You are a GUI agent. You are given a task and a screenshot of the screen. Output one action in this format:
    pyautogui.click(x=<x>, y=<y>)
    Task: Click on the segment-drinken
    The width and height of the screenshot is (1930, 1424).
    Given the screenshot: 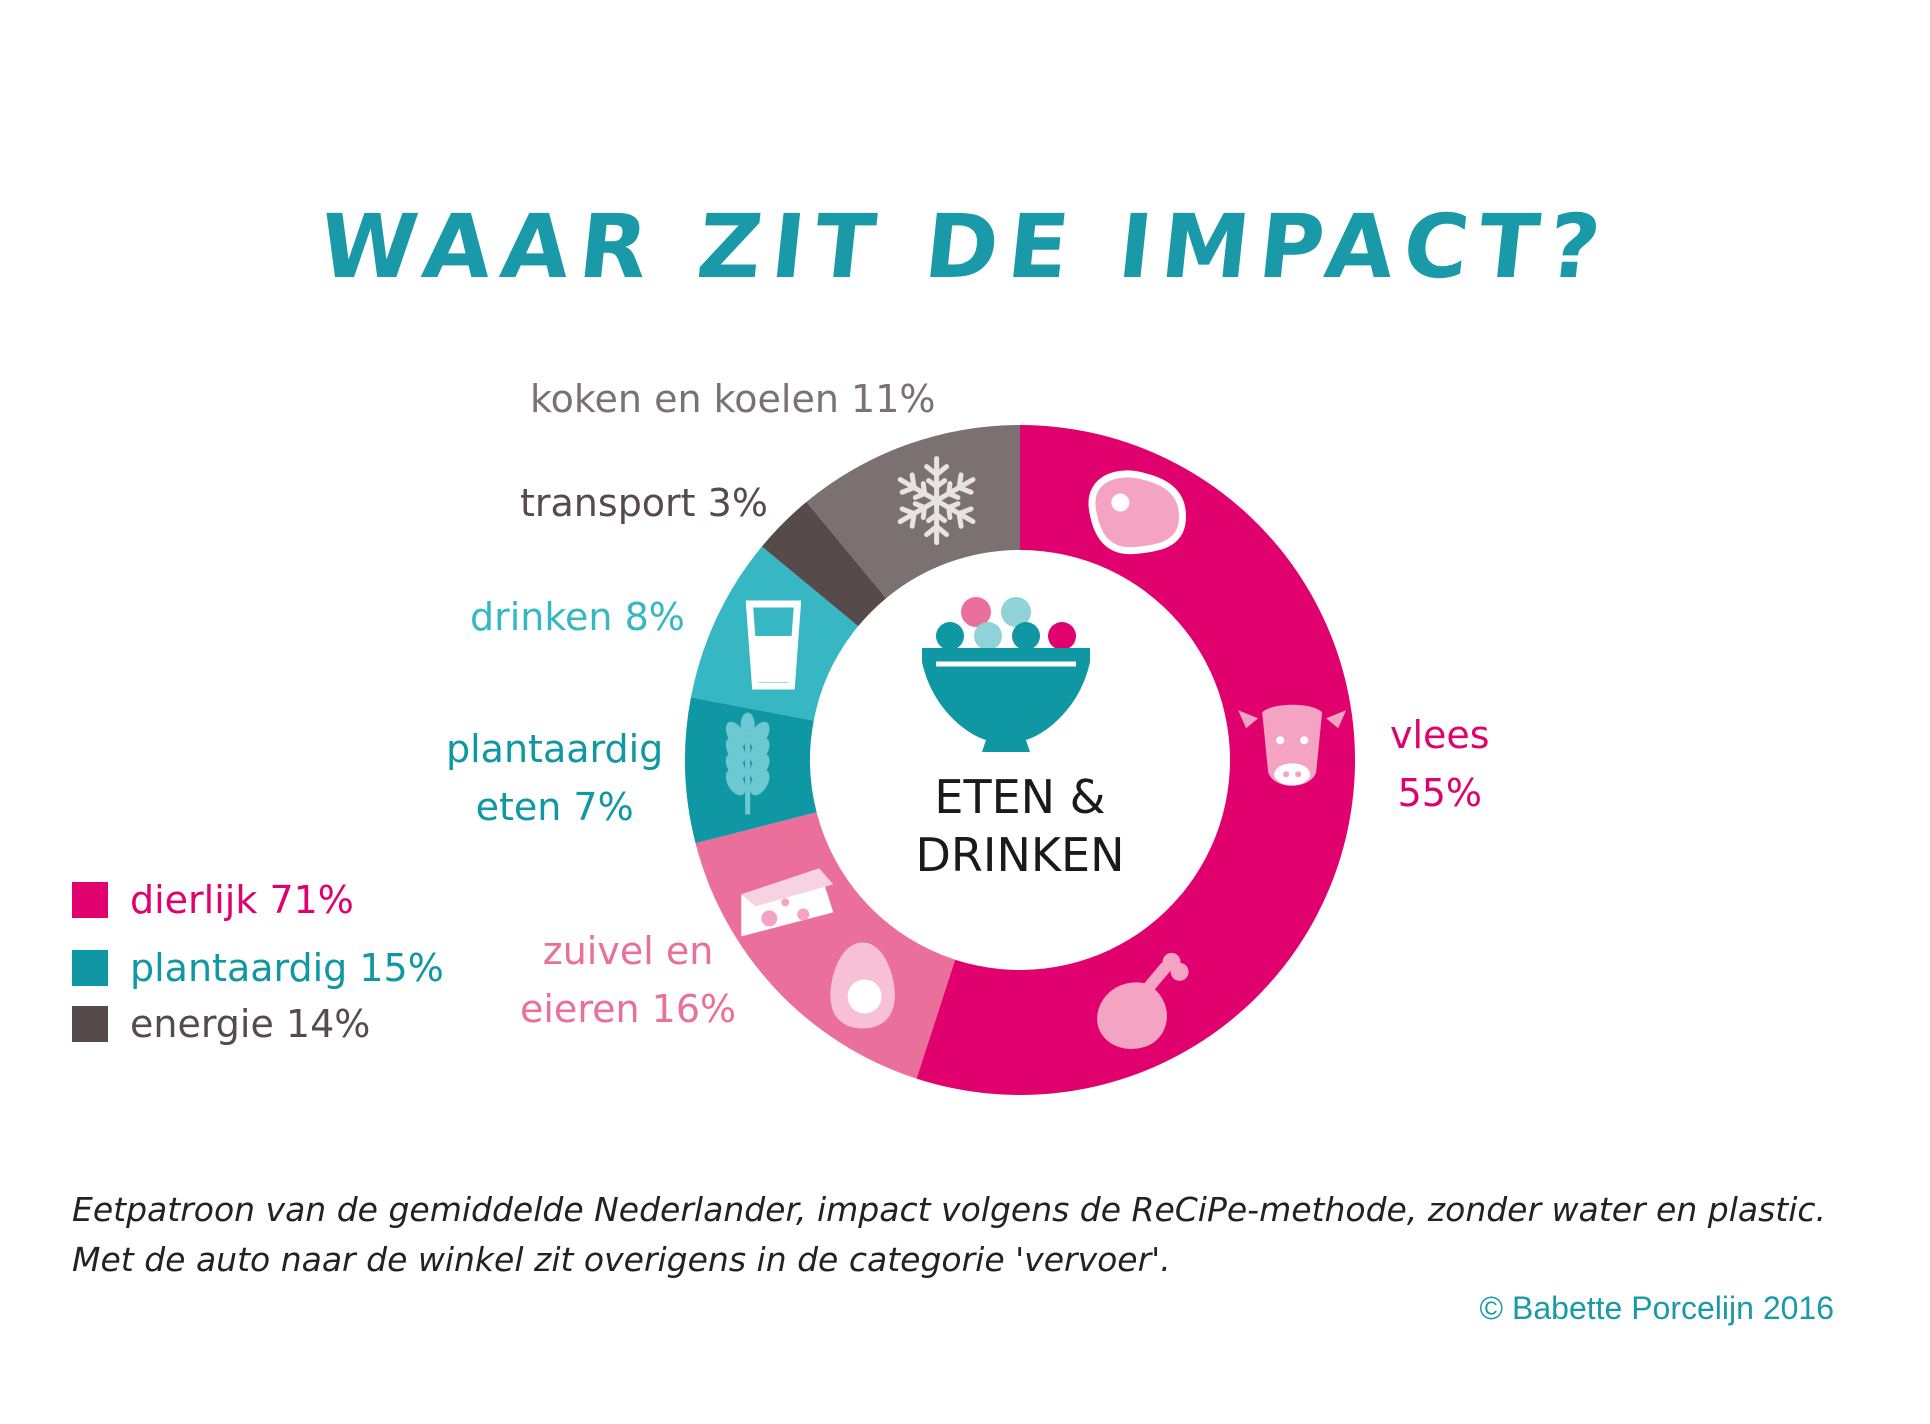 What is the action you would take?
    pyautogui.click(x=774, y=633)
    